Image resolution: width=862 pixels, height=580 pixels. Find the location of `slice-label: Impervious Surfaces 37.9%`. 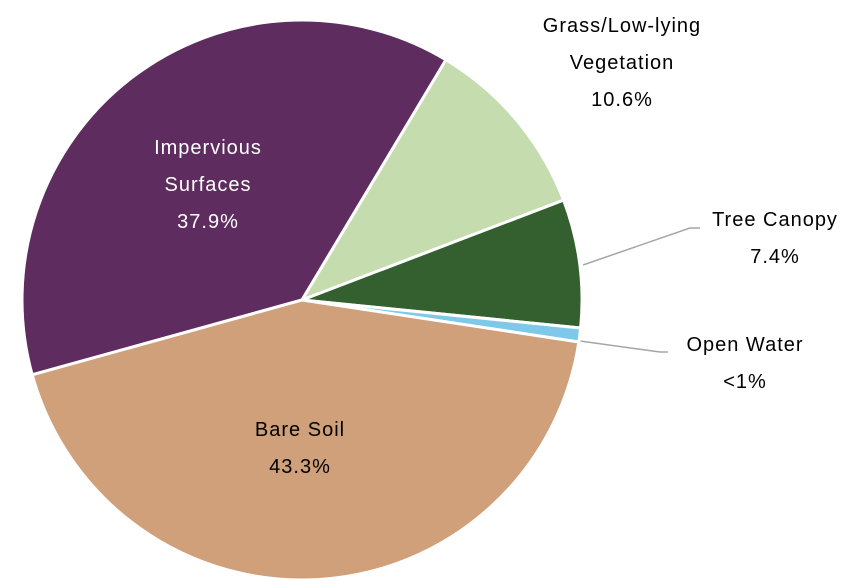

slice-label: Impervious Surfaces 37.9% is located at coordinates (208, 185).